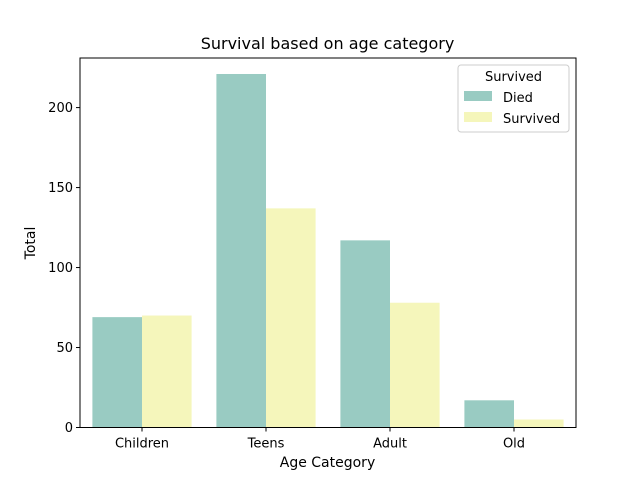 The image size is (640, 480). What do you see at coordinates (514, 444) in the screenshot?
I see `x-tick-label: Old` at bounding box center [514, 444].